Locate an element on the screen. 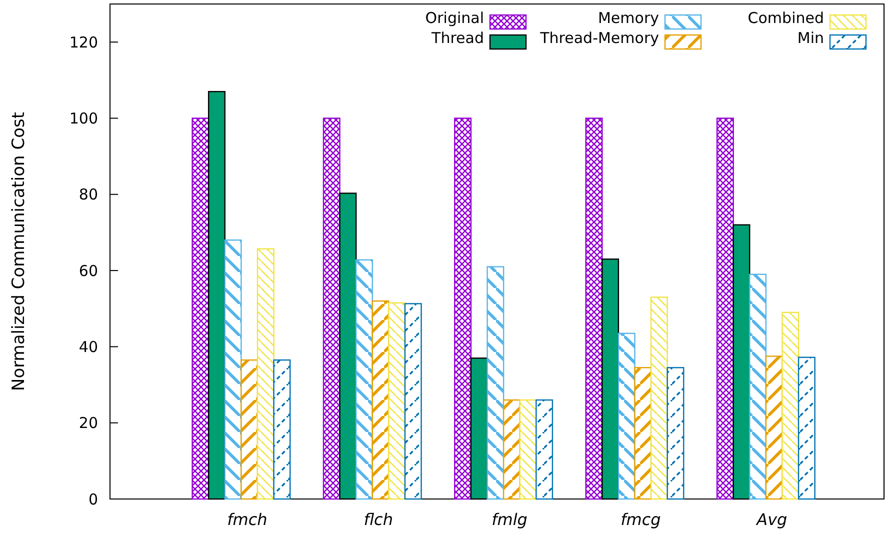  x-tick-label: fmcg is located at coordinates (640, 519).